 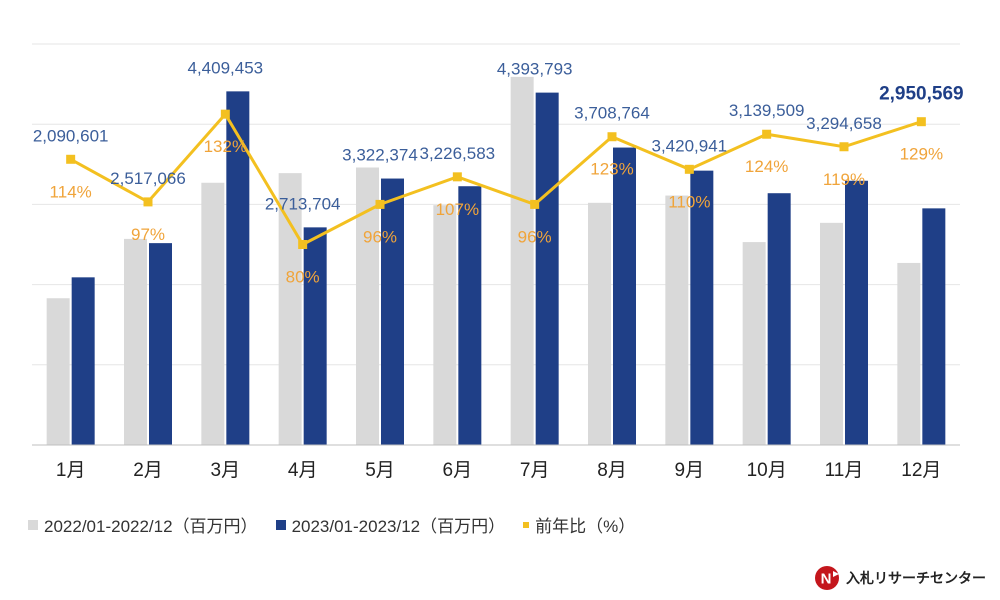 I want to click on x-tick-label: 12月, so click(x=921, y=470).